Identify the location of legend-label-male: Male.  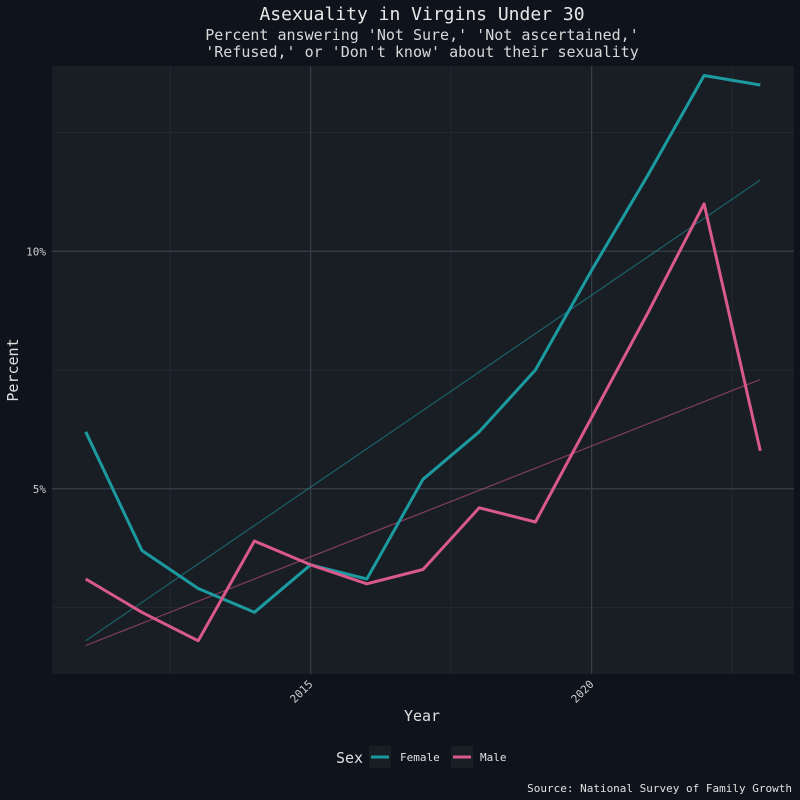
(493, 757).